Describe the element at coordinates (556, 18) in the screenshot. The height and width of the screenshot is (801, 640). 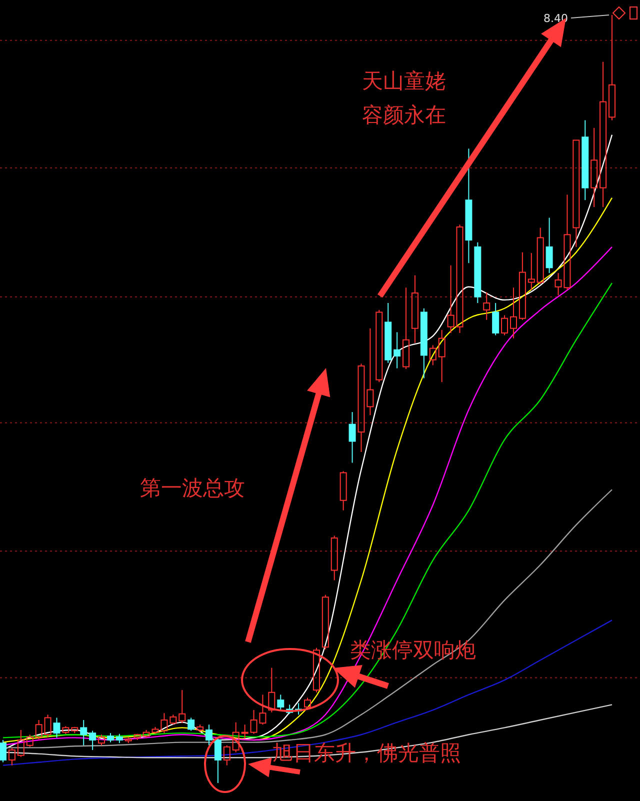
I see `annotation: 8.40` at that location.